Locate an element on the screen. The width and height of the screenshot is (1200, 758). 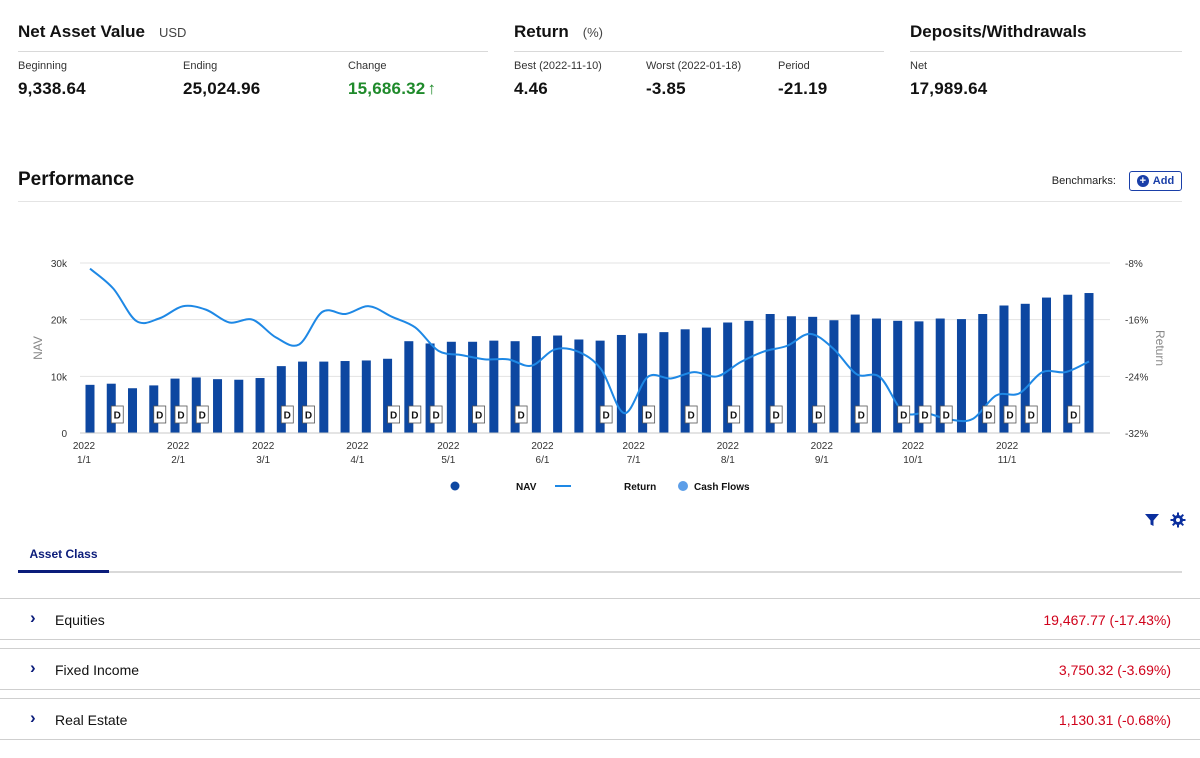
metric-beginning: Beginning 9,338.64 is located at coordinates (100, 79).